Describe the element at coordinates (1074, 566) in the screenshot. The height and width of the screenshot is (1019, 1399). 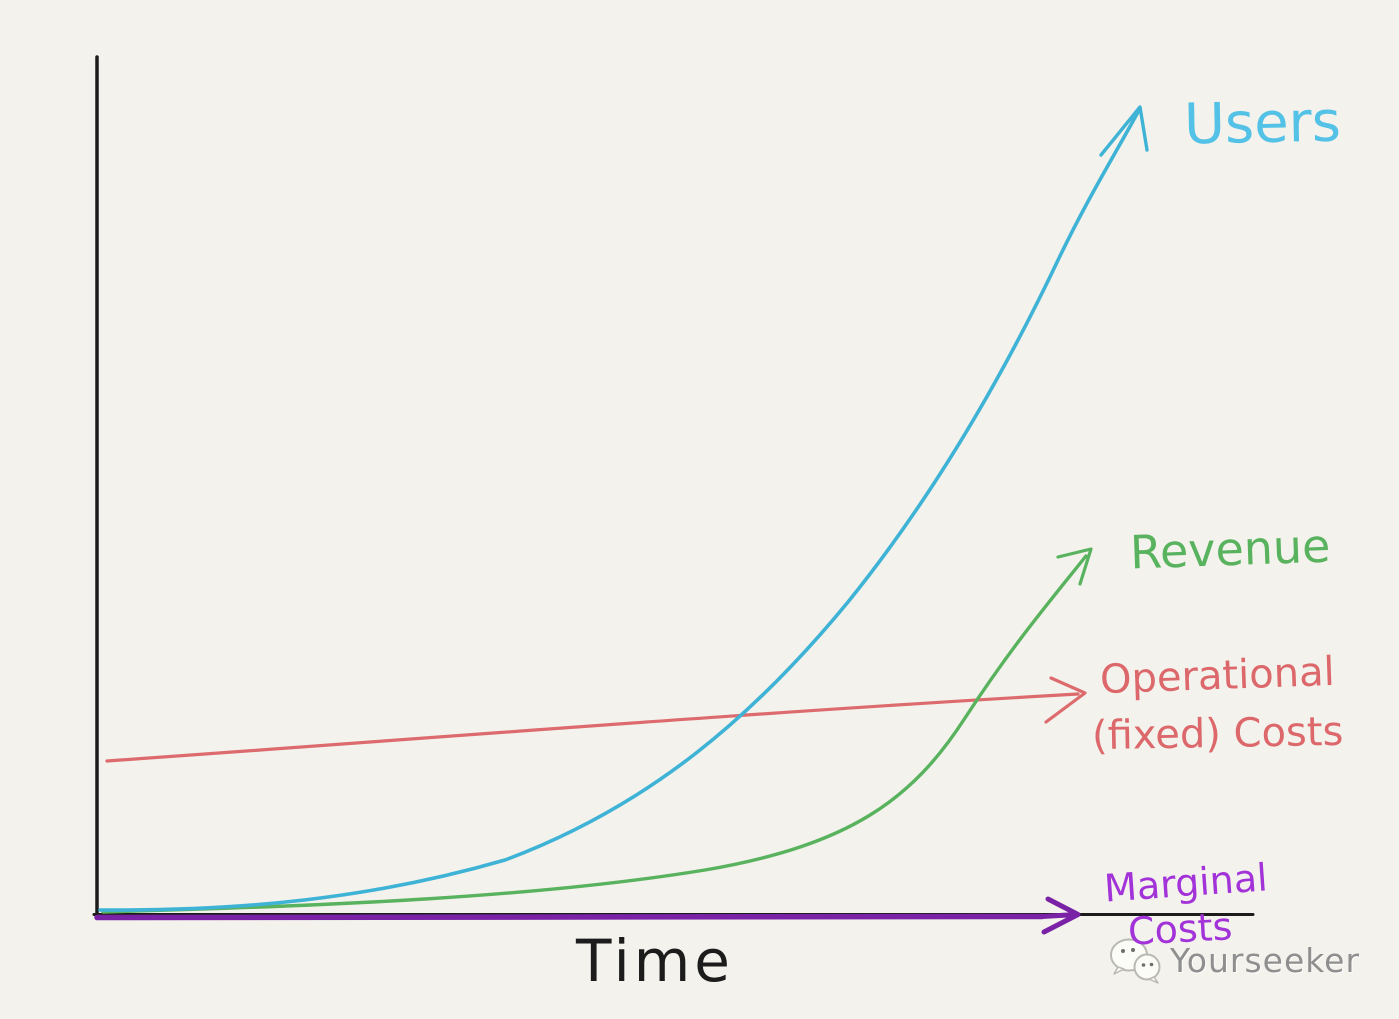
I see `revenue-arrowhead` at that location.